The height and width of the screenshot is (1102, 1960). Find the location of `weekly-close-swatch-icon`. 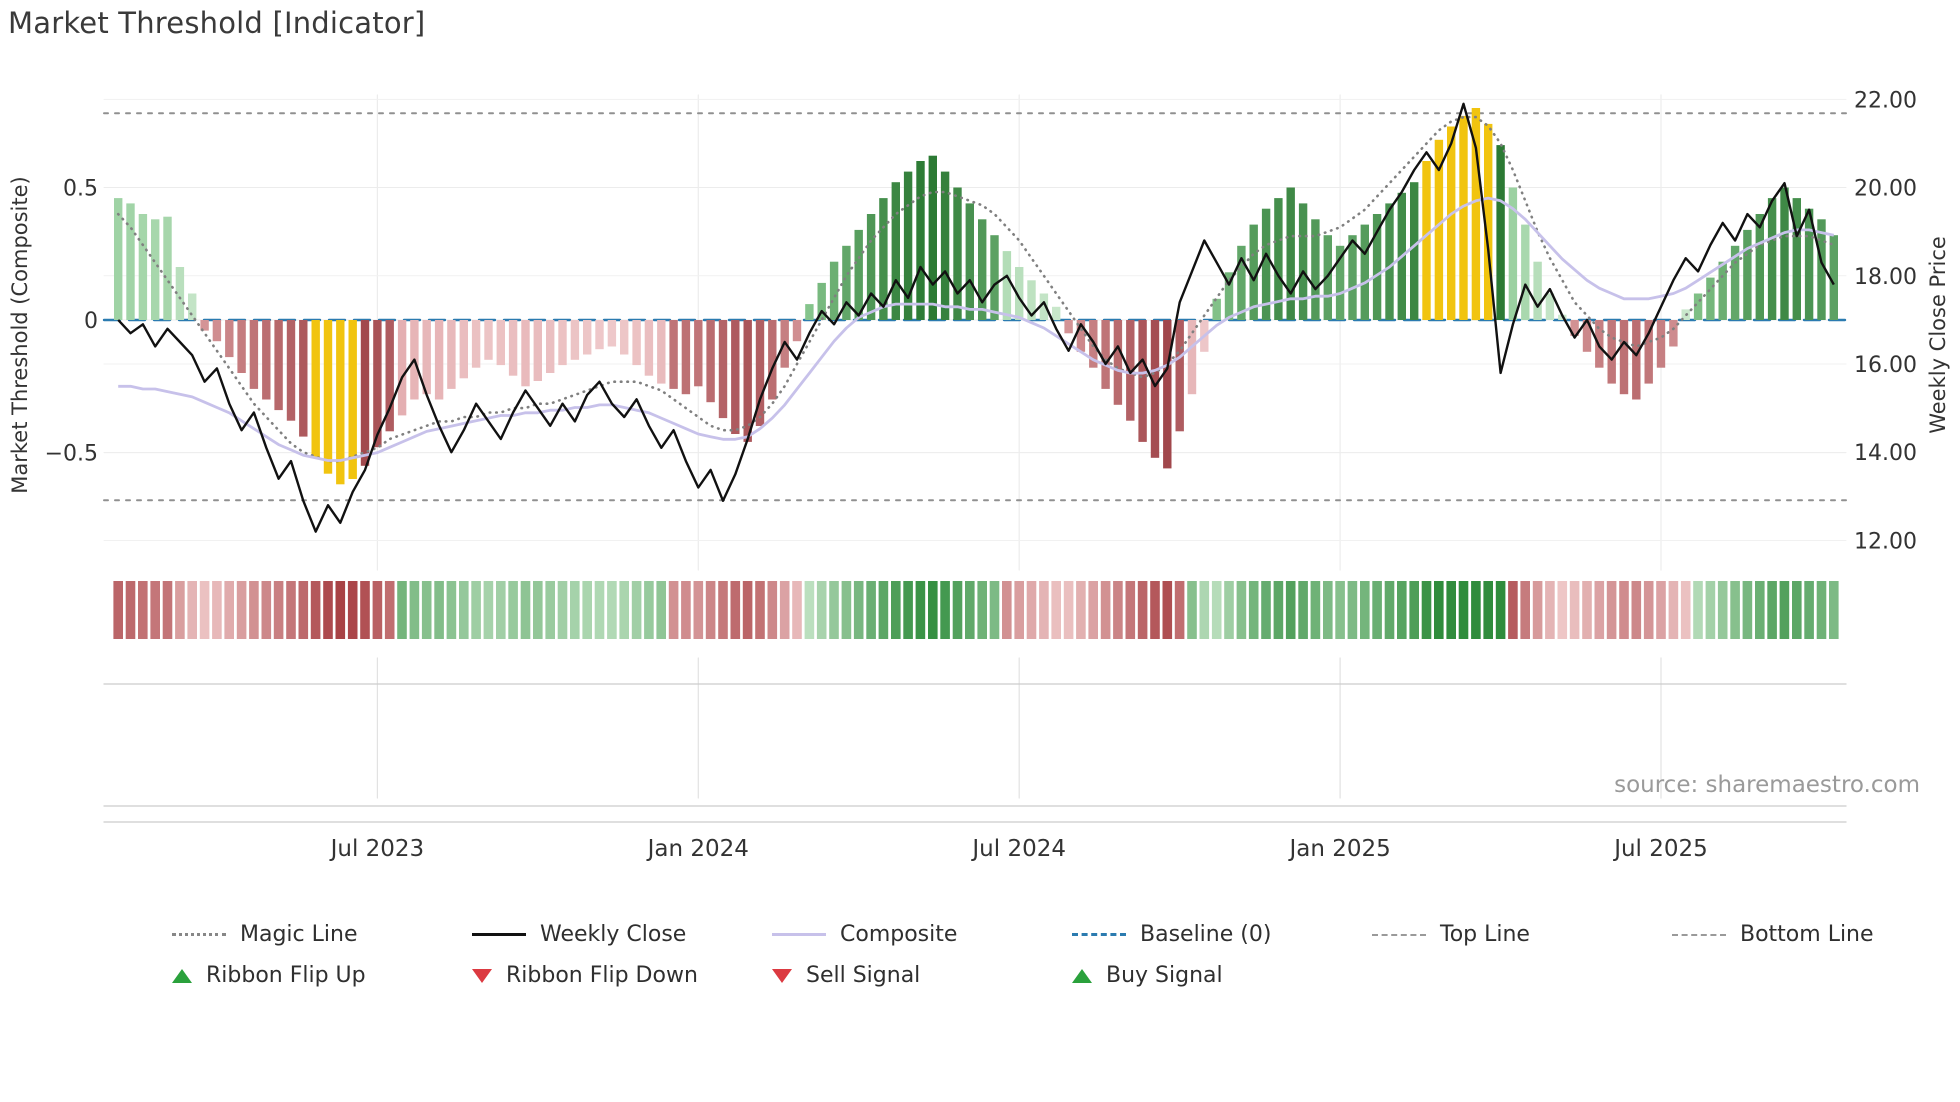

weekly-close-swatch-icon is located at coordinates (499, 934).